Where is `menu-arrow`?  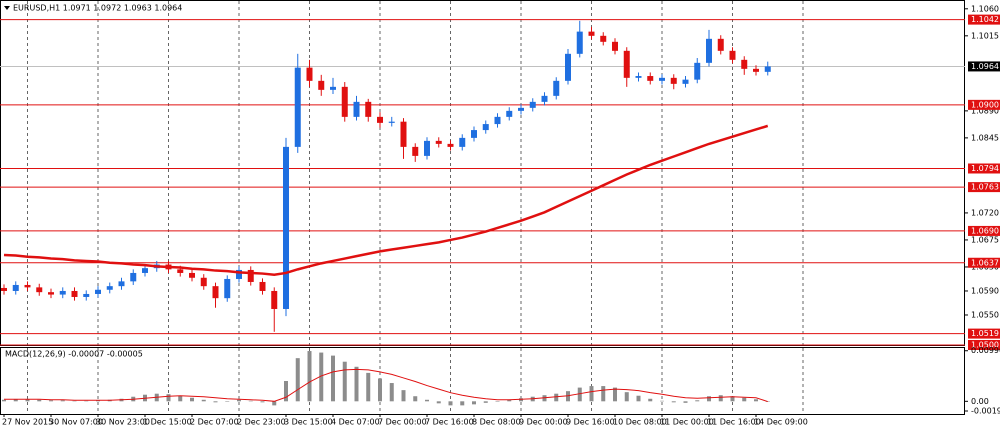
menu-arrow is located at coordinates (7, 8).